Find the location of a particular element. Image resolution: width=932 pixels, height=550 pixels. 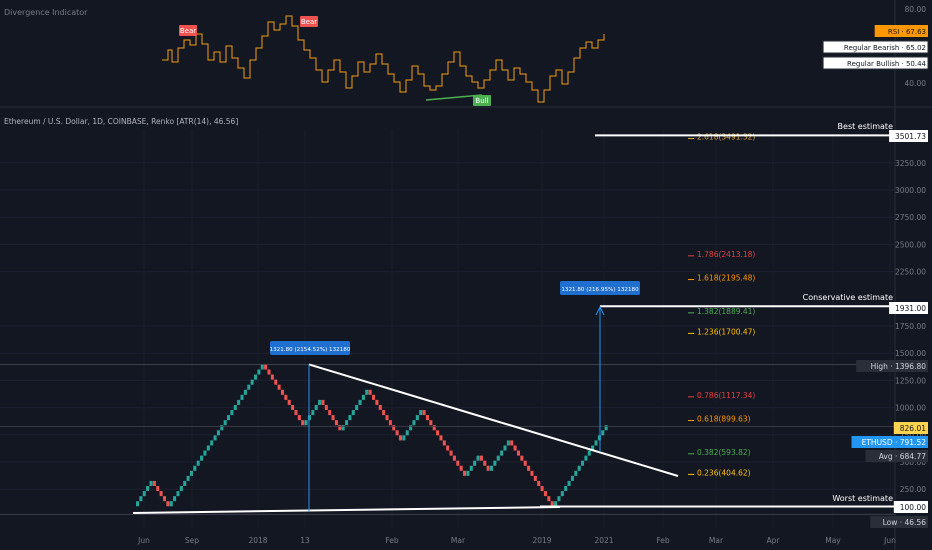

price-tag: 3501.73 is located at coordinates (910, 136).